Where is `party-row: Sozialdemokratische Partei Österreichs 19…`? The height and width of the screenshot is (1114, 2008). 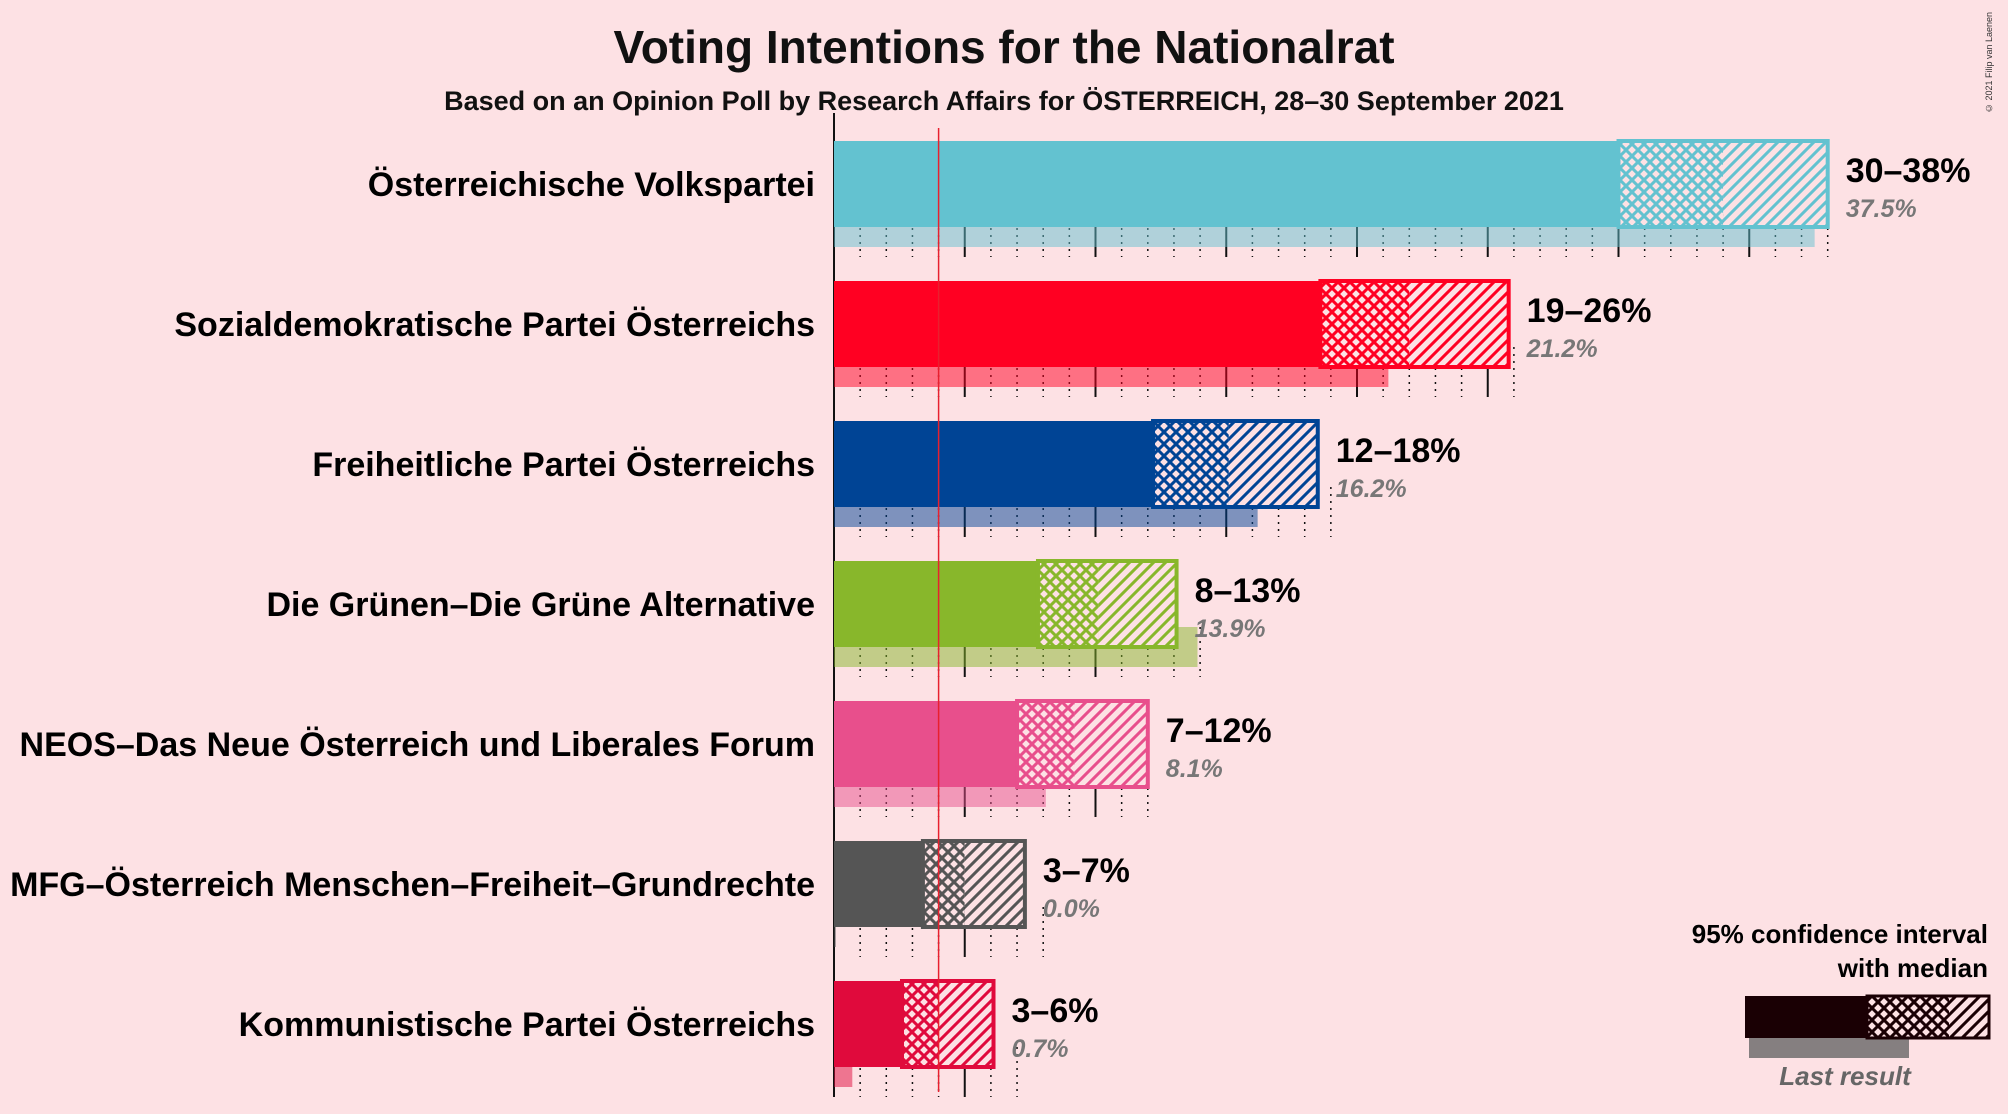 party-row: Sozialdemokratische Partei Österreichs 19… is located at coordinates (912, 325).